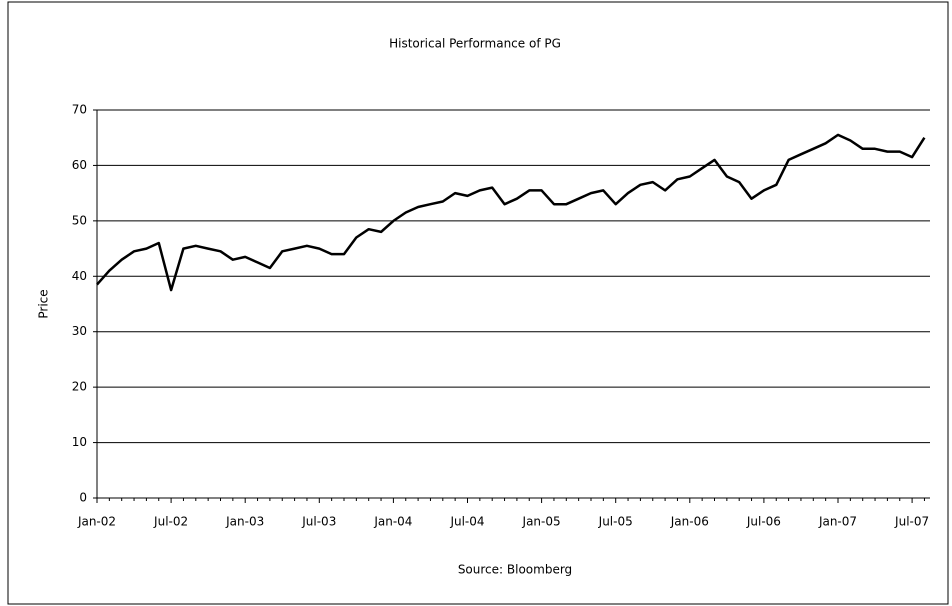 The height and width of the screenshot is (606, 952). I want to click on y-tick-label: 40, so click(79, 276).